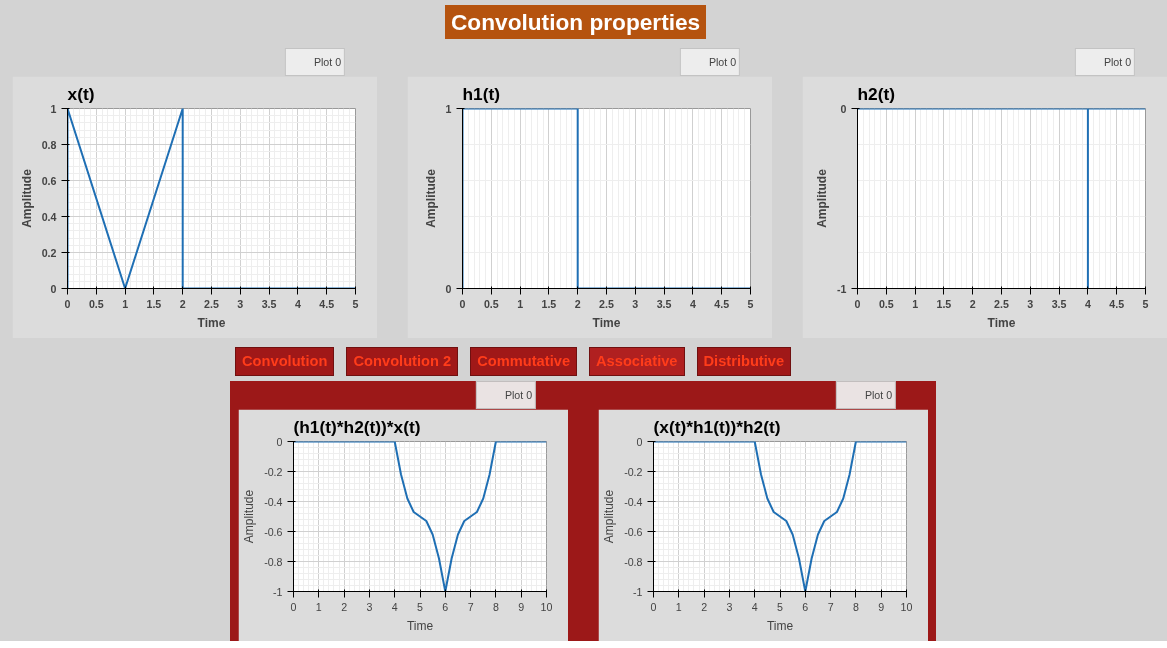 The width and height of the screenshot is (1167, 648). I want to click on chart-title: h2(t), so click(876, 93).